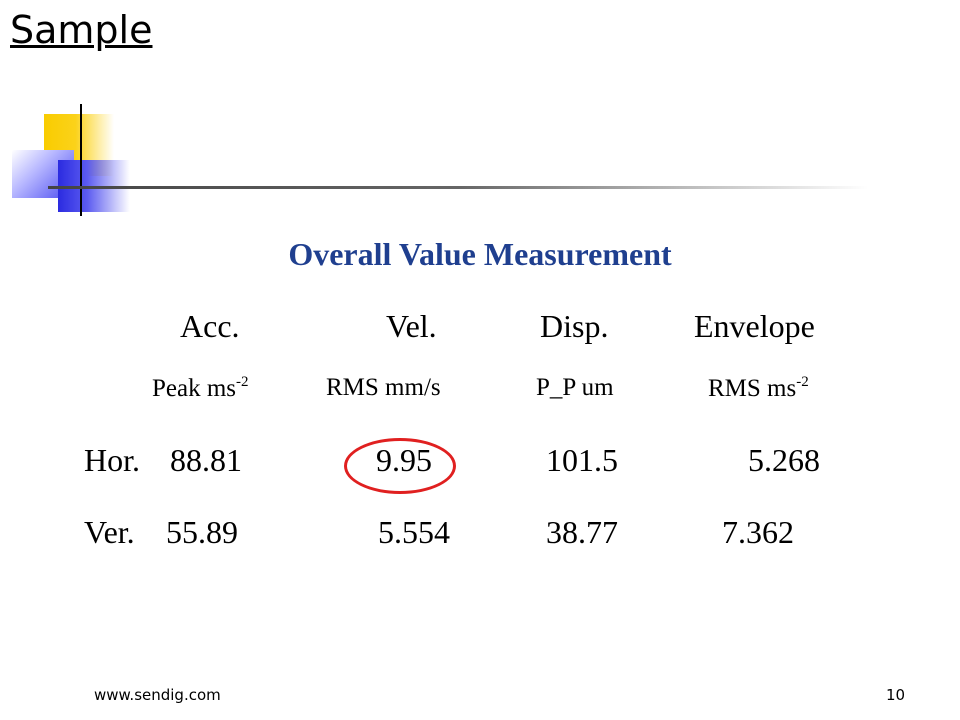 The height and width of the screenshot is (720, 960). I want to click on horizontal-rule, so click(458, 187).